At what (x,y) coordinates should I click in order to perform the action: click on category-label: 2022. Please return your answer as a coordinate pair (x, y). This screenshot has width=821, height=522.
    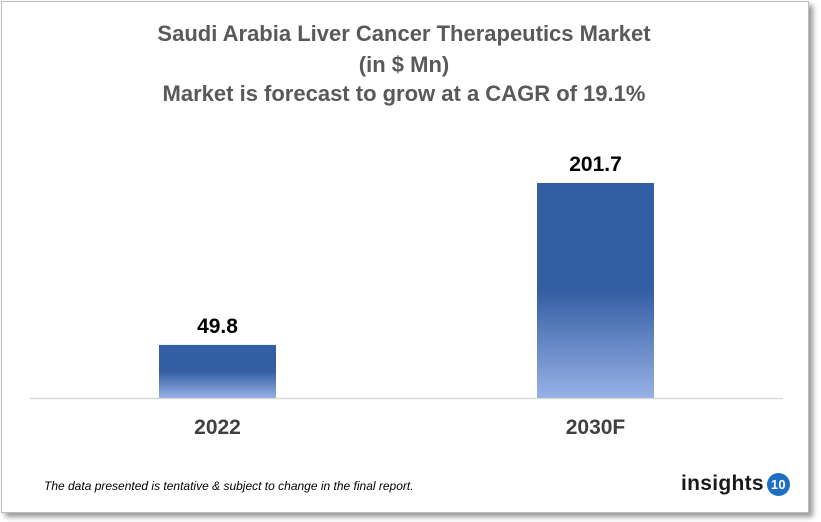
    Looking at the image, I should click on (217, 427).